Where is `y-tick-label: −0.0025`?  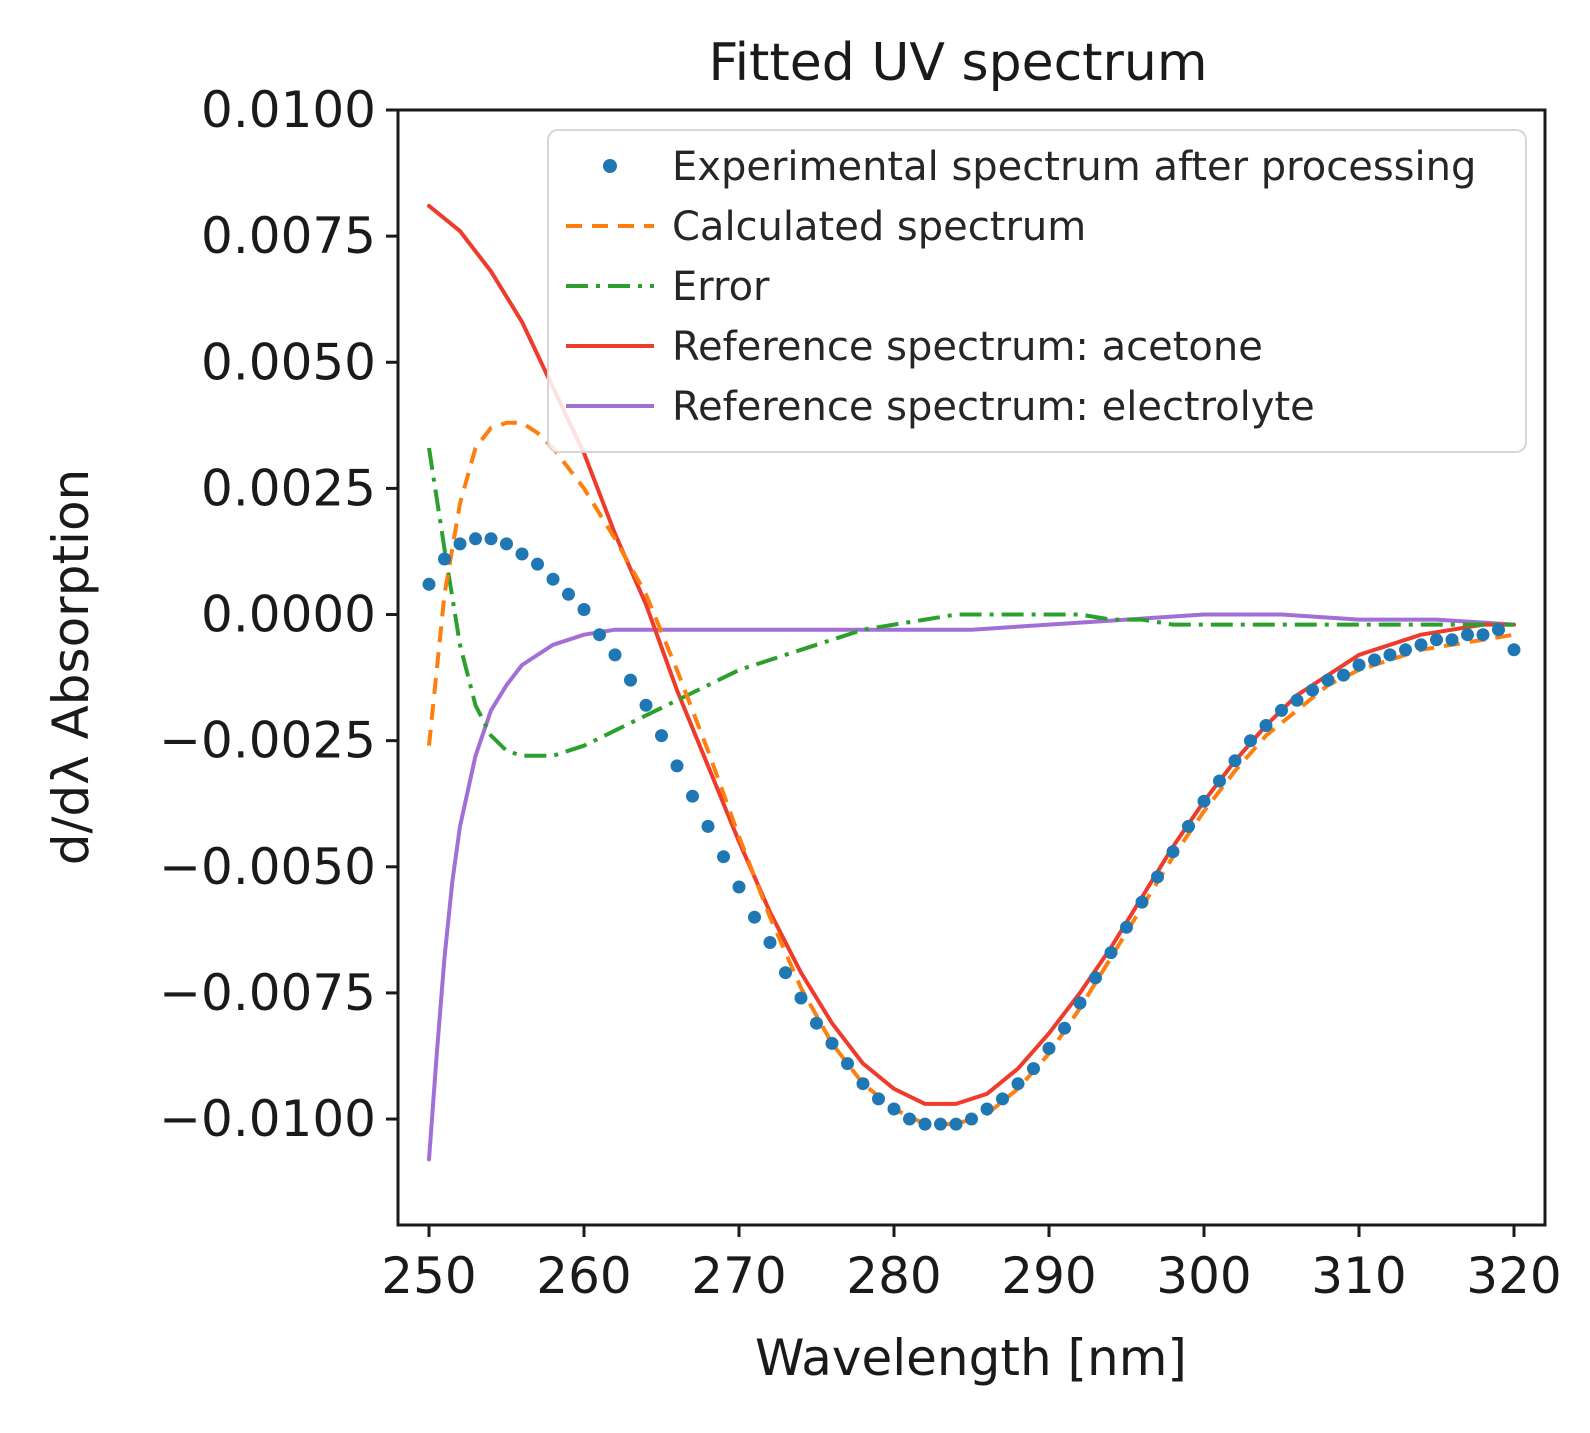 y-tick-label: −0.0025 is located at coordinates (267, 741).